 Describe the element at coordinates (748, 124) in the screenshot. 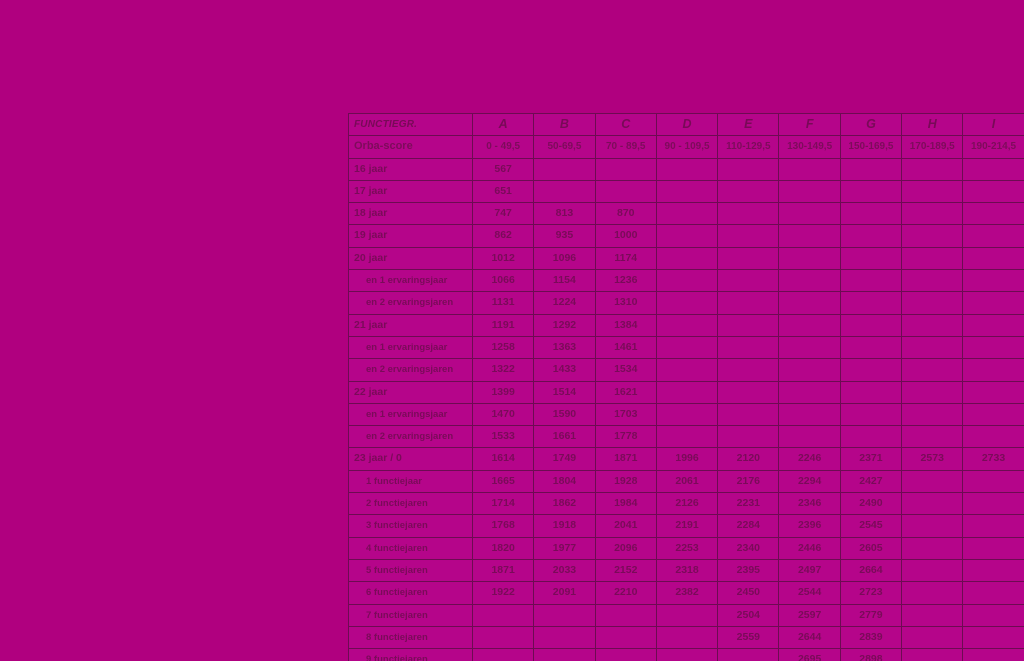

I see `header-grade-e: E` at that location.